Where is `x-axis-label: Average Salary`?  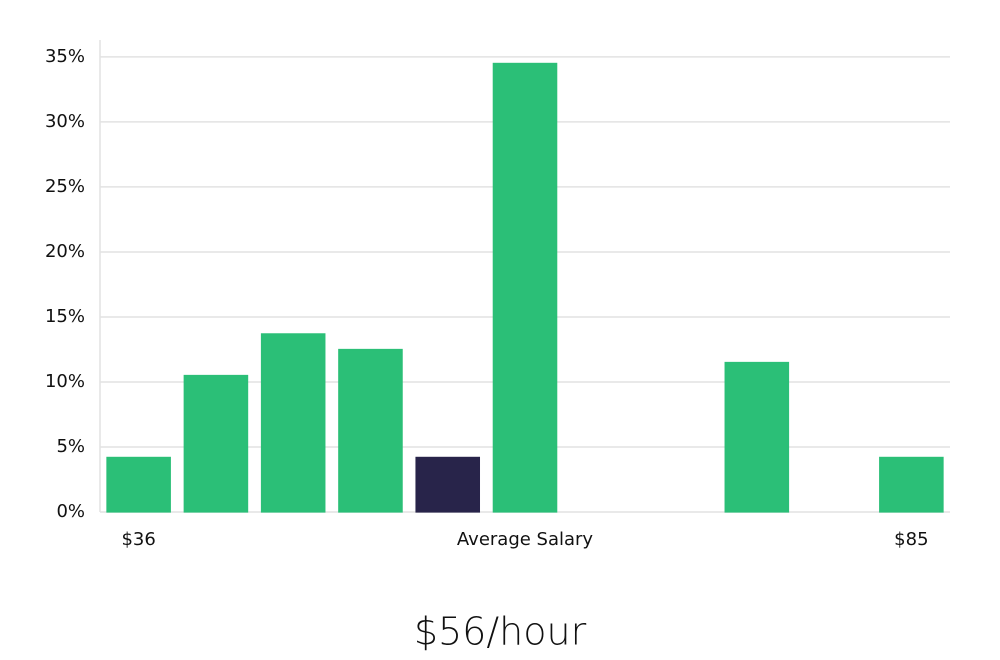 x-axis-label: Average Salary is located at coordinates (525, 539).